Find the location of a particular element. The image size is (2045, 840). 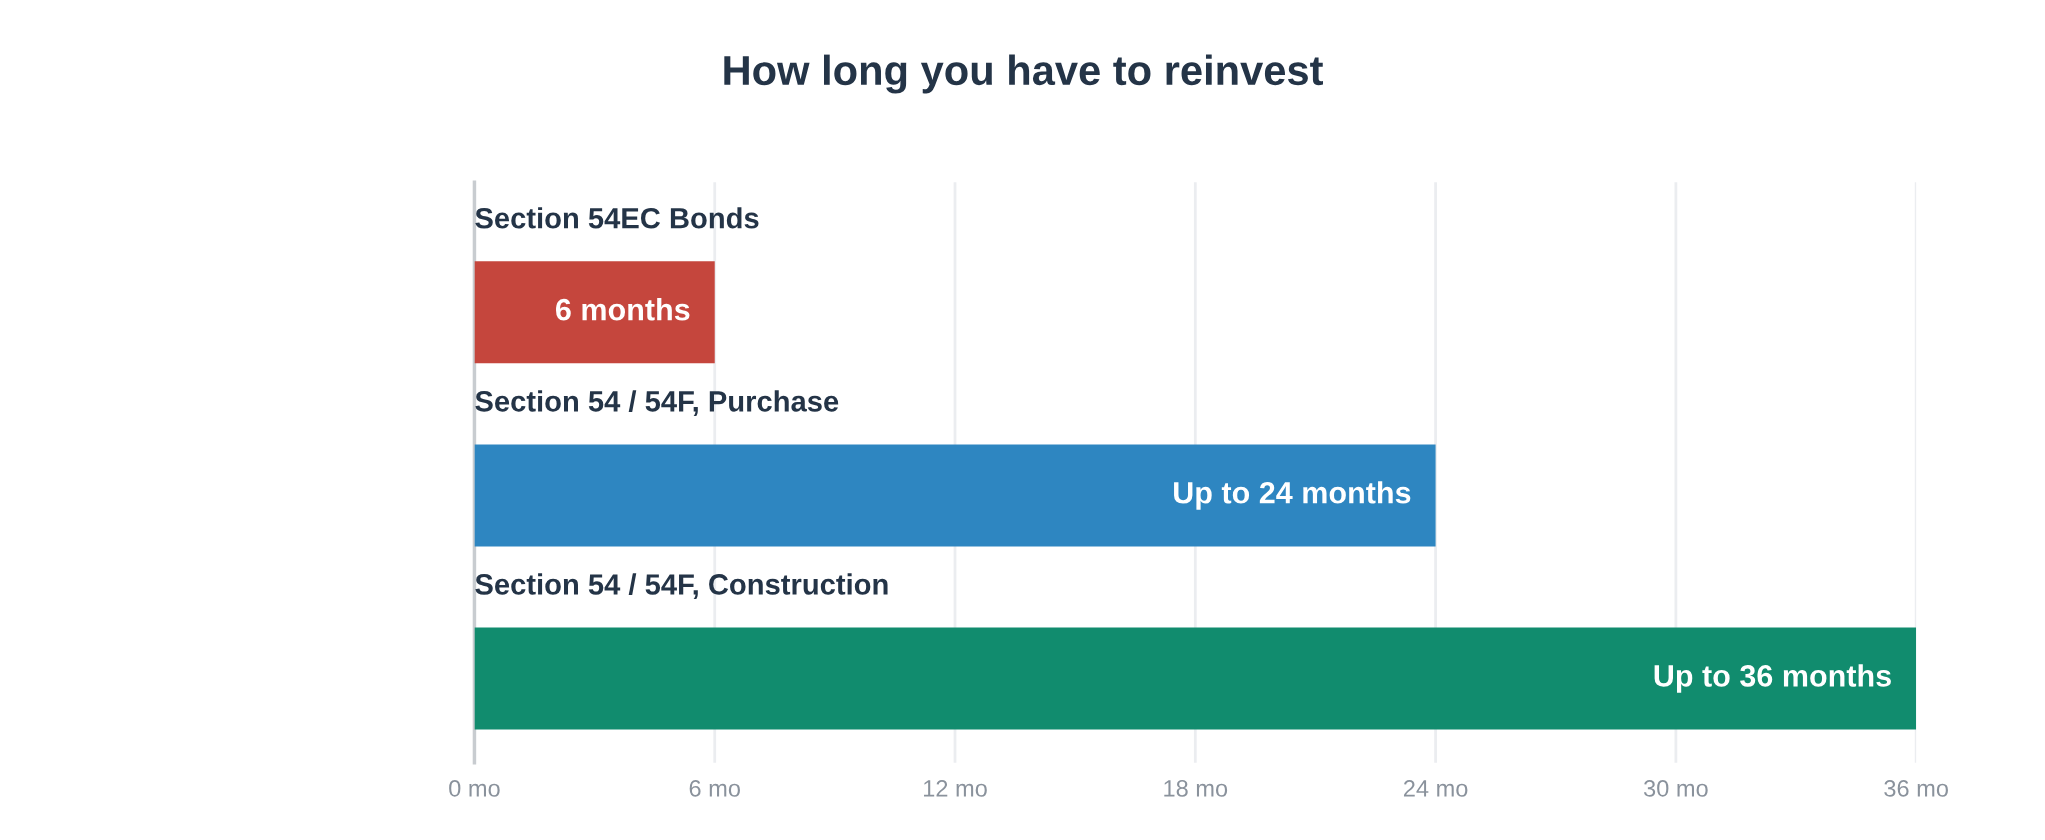

x-tick-label: 30 mo is located at coordinates (1675, 788).